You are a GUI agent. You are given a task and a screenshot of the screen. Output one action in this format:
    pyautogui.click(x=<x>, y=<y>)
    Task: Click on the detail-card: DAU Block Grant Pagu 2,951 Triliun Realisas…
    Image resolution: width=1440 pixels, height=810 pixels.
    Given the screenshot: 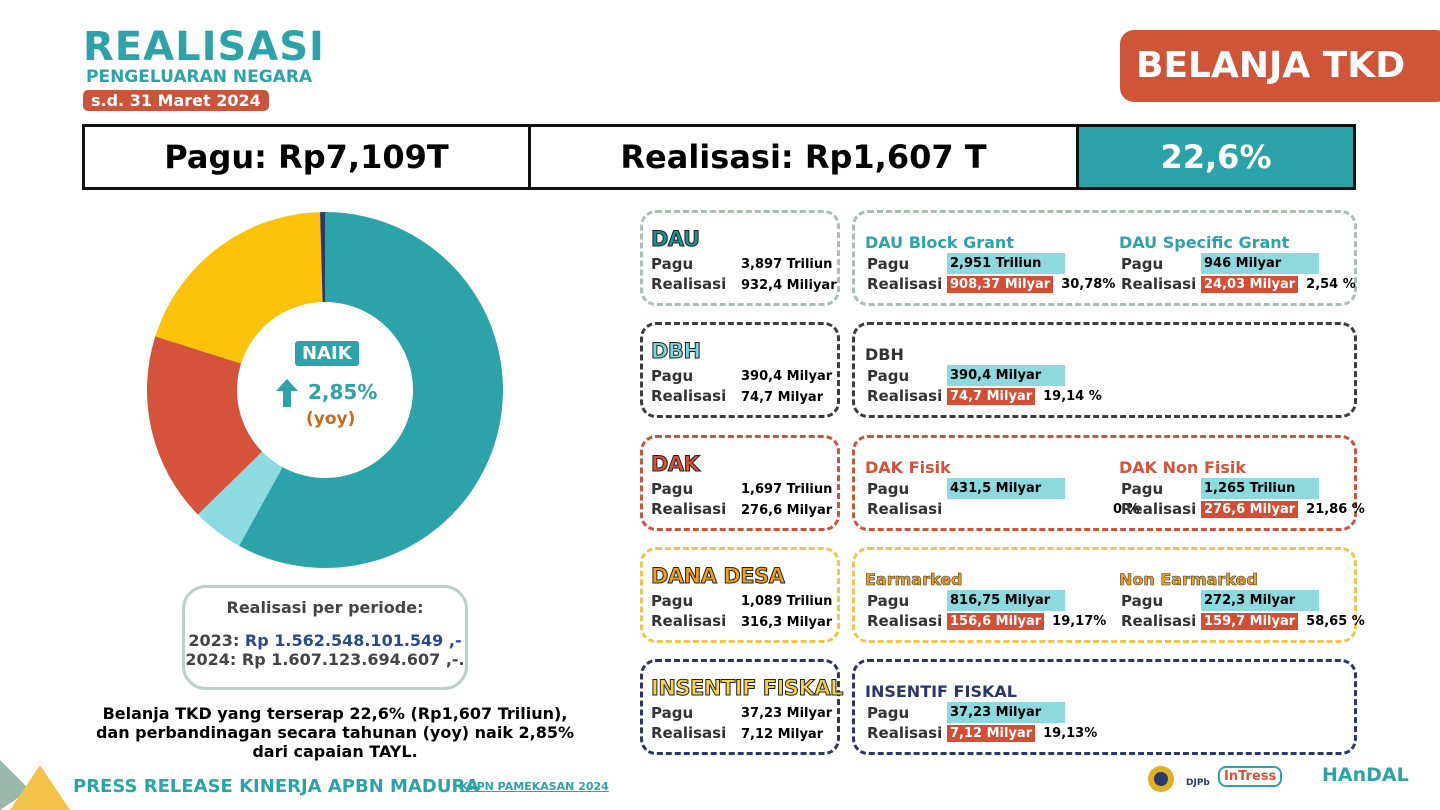 What is the action you would take?
    pyautogui.click(x=1104, y=258)
    